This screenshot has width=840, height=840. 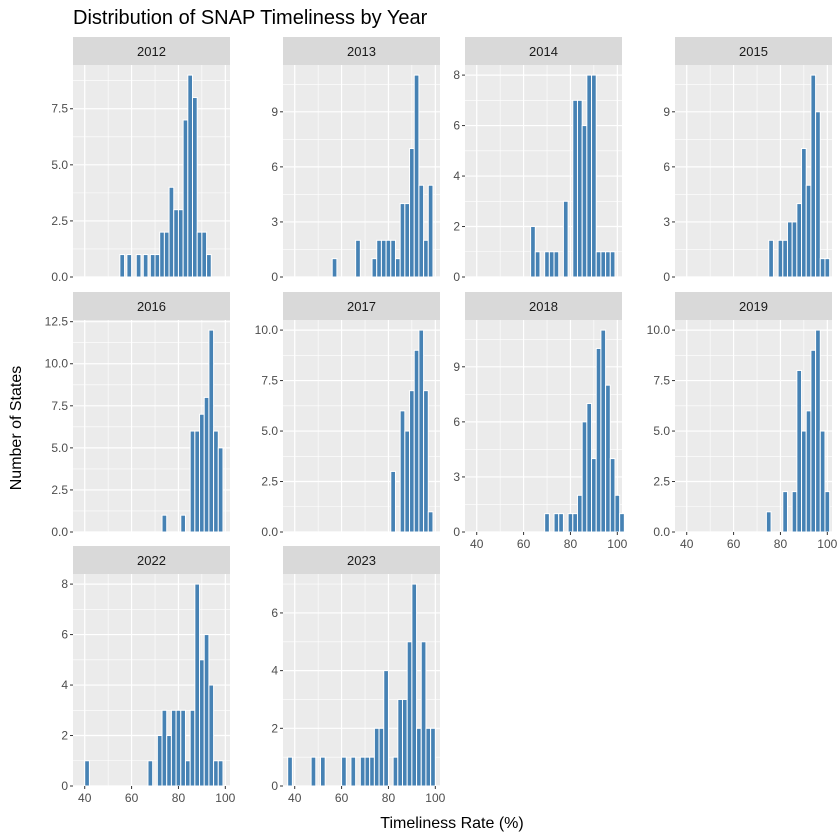 I want to click on facet-panel-2023: 2023 0 2 4 6 40 60 80 100, so click(x=358, y=675).